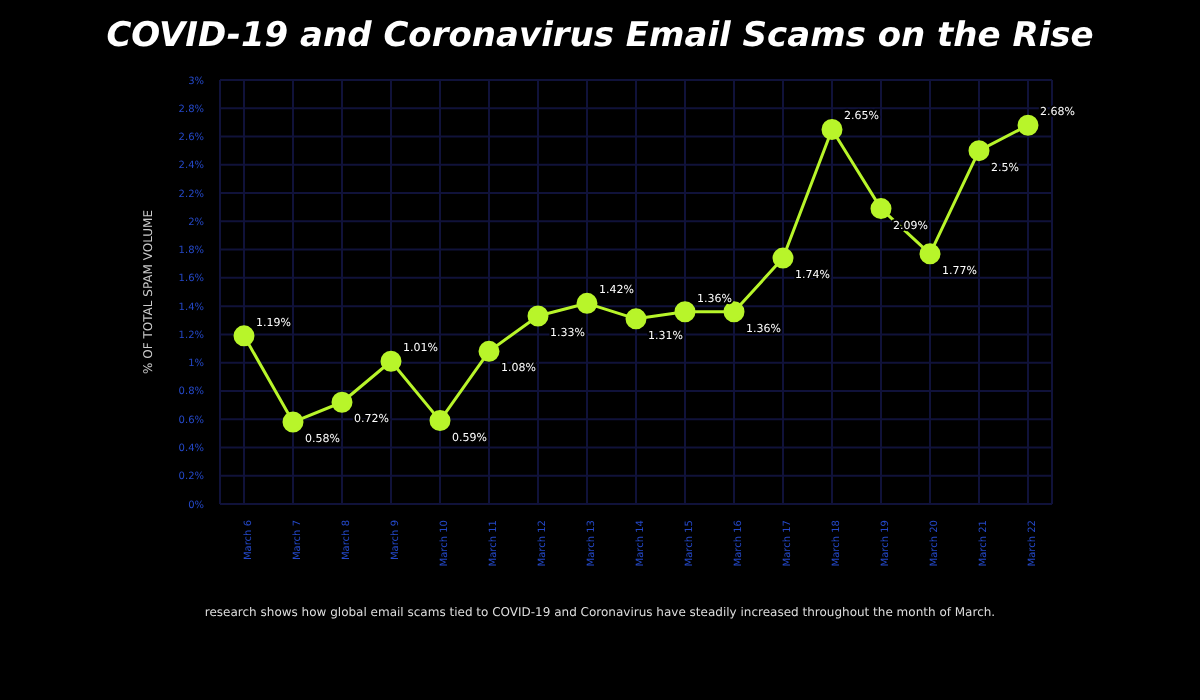 This screenshot has height=700, width=1200. What do you see at coordinates (600, 36) in the screenshot?
I see `chart-title: COVID-19 and Coronavirus Email Scams on the Rise` at bounding box center [600, 36].